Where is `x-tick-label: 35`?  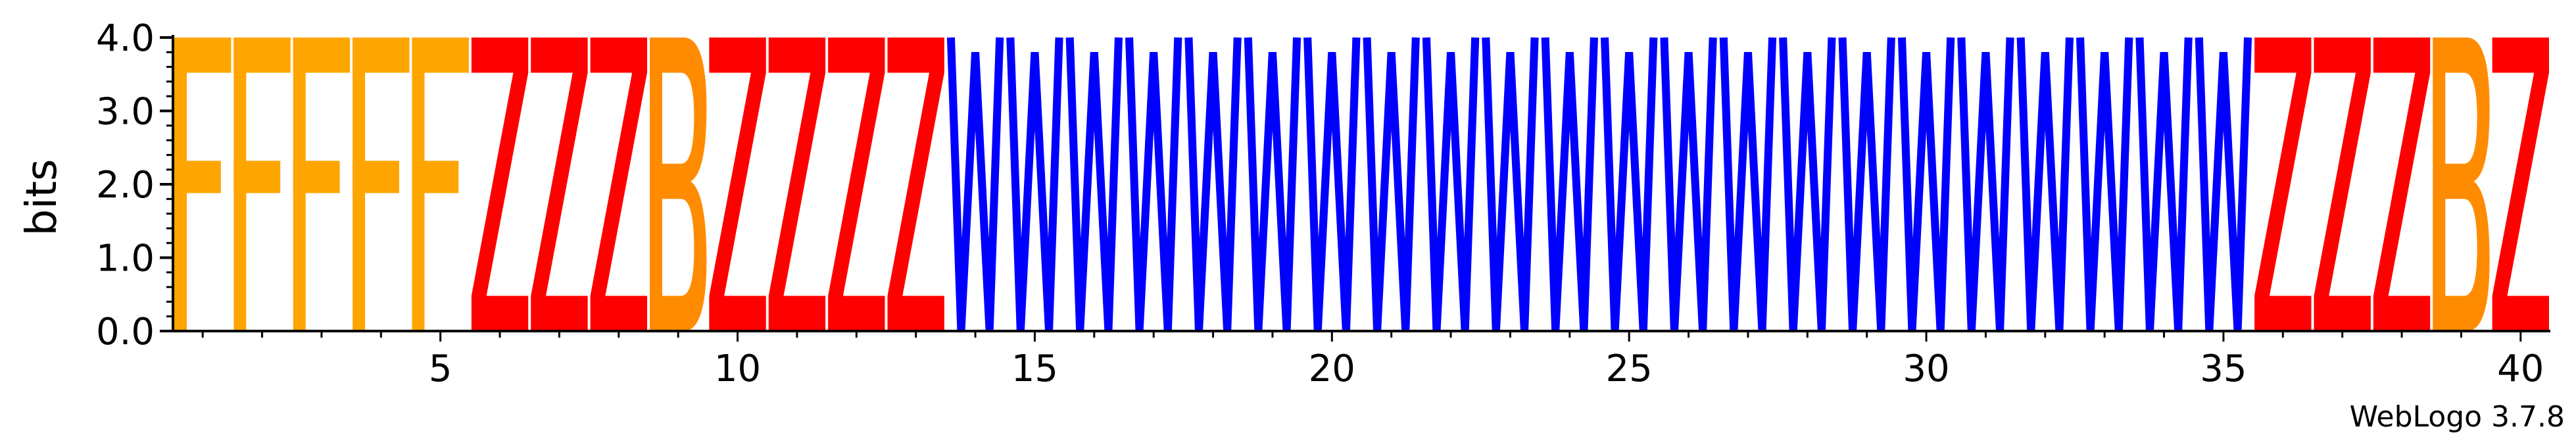
x-tick-label: 35 is located at coordinates (2223, 369).